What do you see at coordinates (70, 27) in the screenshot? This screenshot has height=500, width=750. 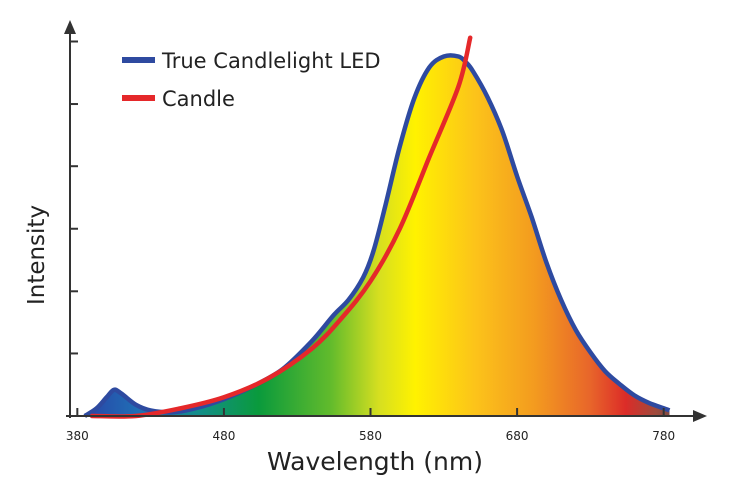 I see `y-axis-arrow` at bounding box center [70, 27].